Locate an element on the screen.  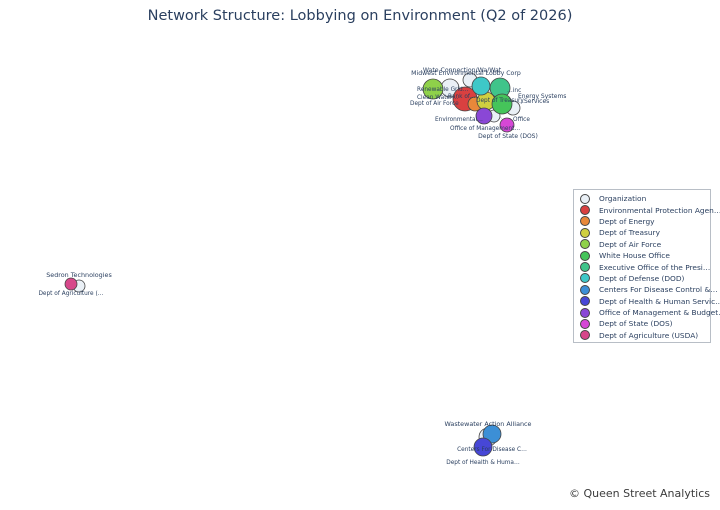
dept-defense-node is located at coordinates (481, 86).